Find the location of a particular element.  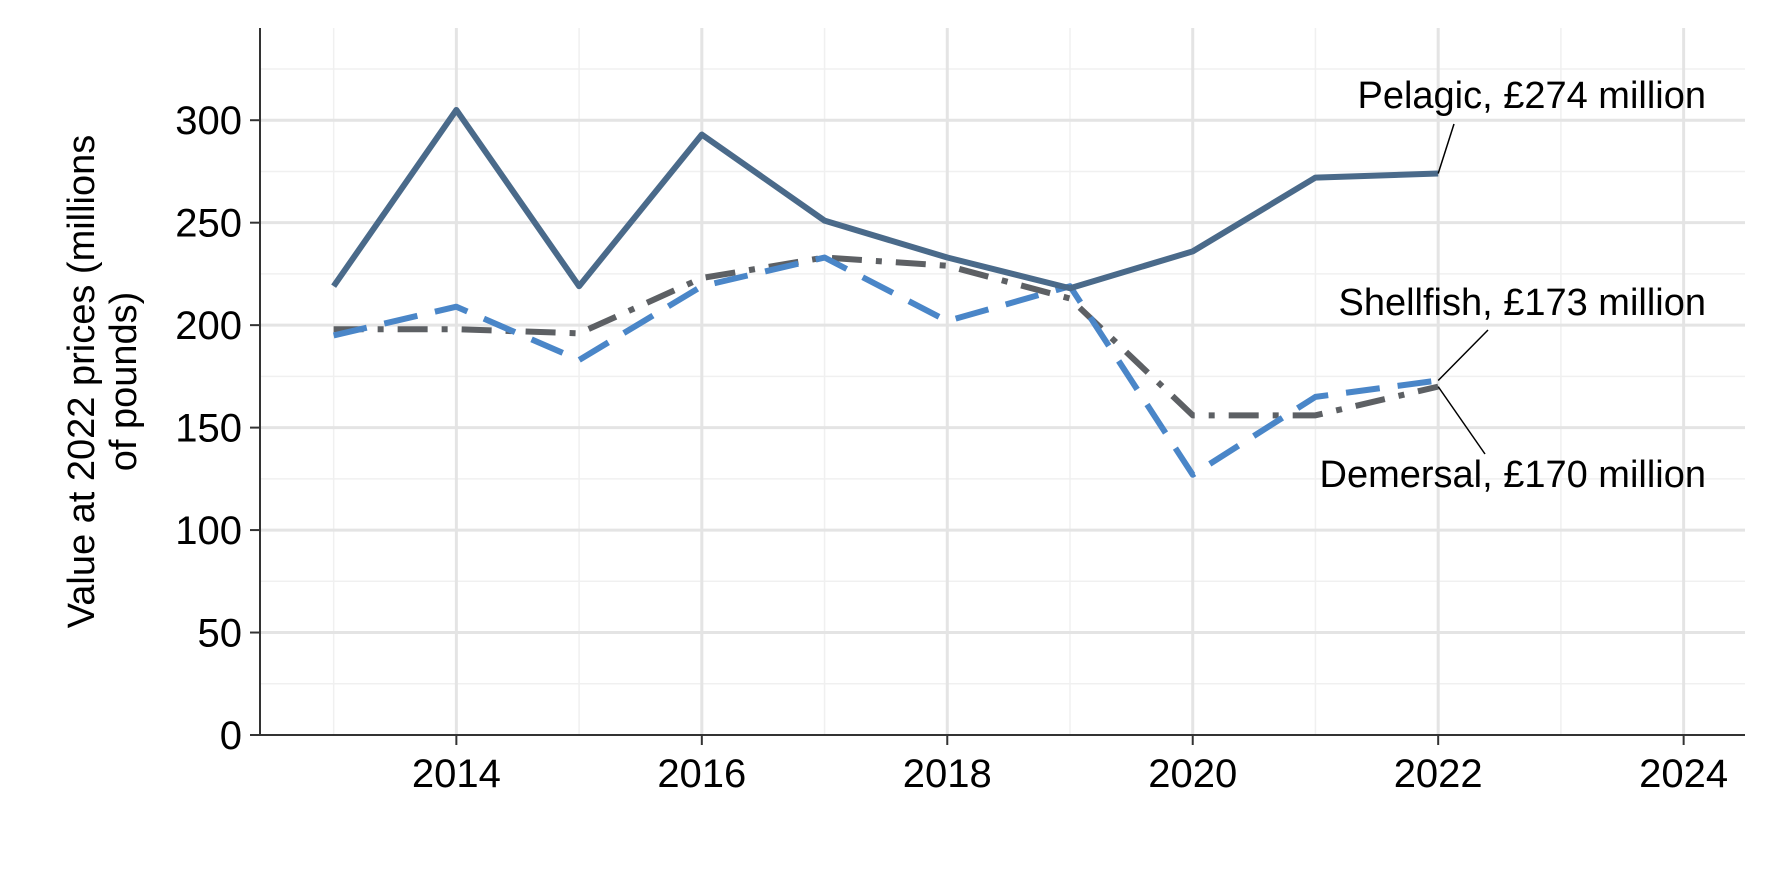

series-line-pelagic is located at coordinates (885, 199).